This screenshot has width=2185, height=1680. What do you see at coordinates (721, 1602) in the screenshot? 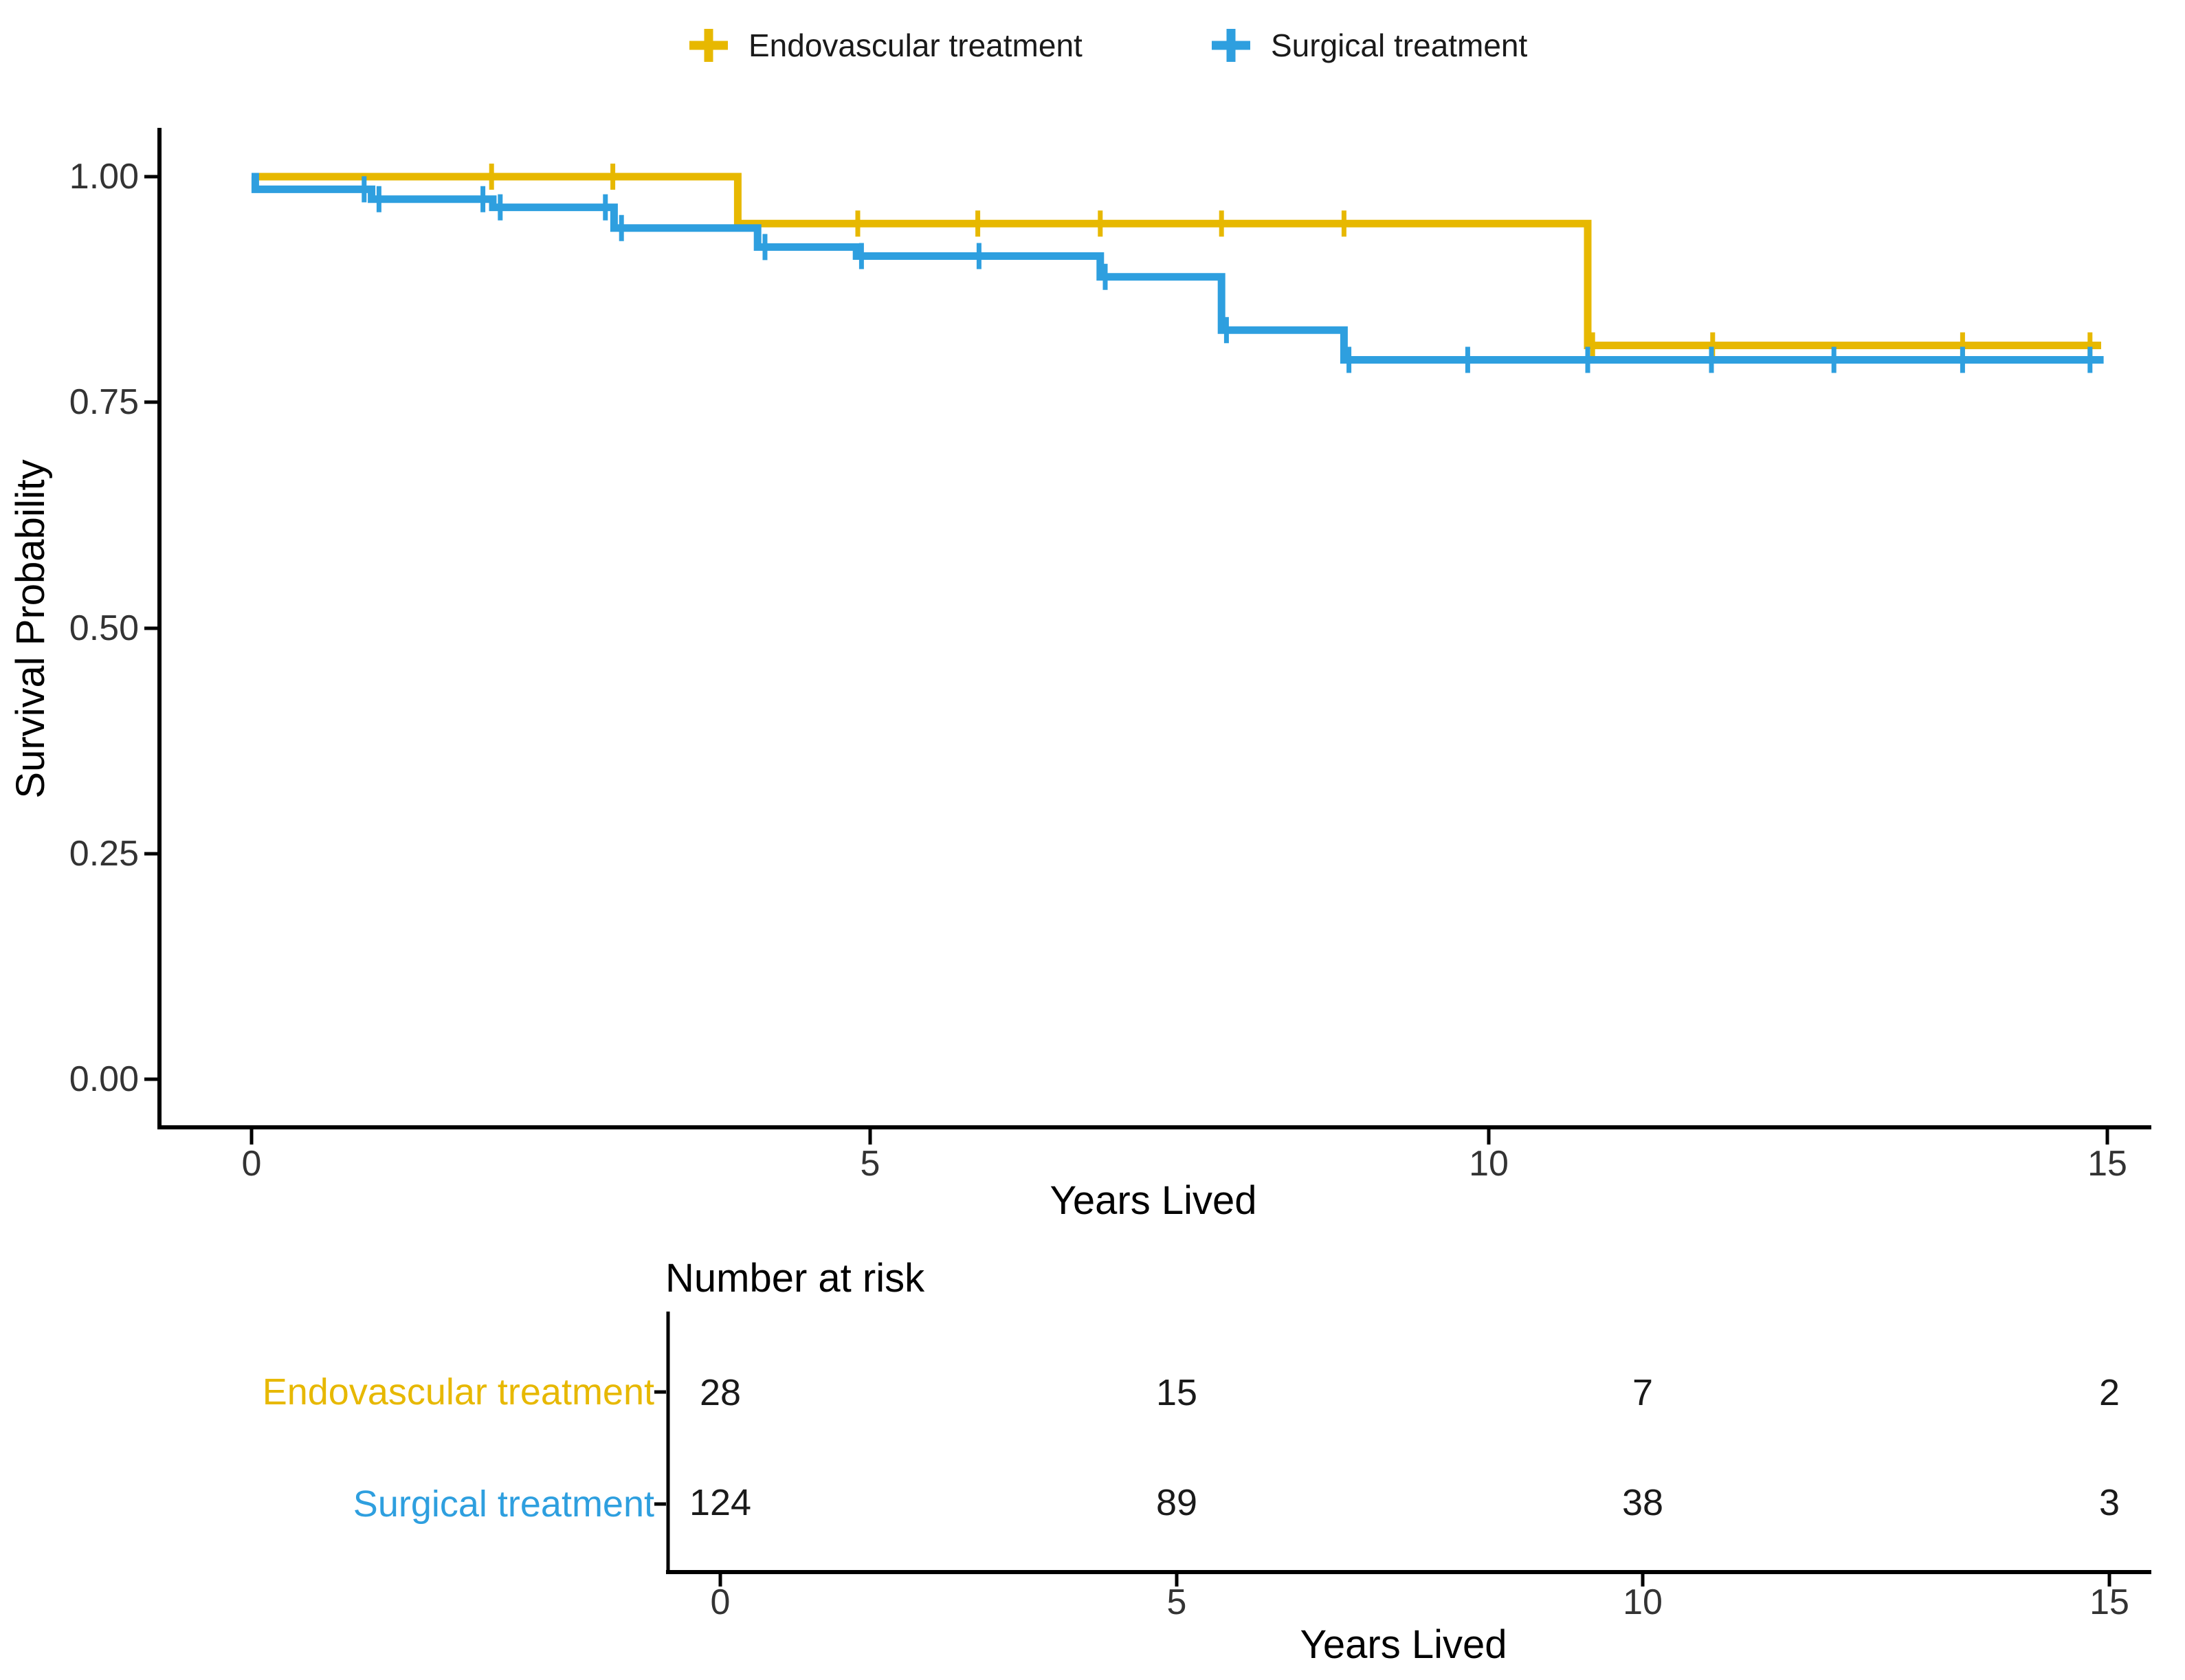
I see `risk-x-tick-label: 0` at bounding box center [721, 1602].